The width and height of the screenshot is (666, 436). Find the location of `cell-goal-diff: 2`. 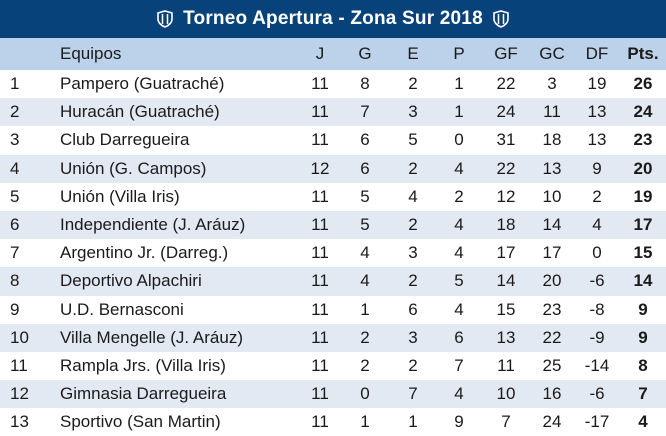

cell-goal-diff: 2 is located at coordinates (597, 196).